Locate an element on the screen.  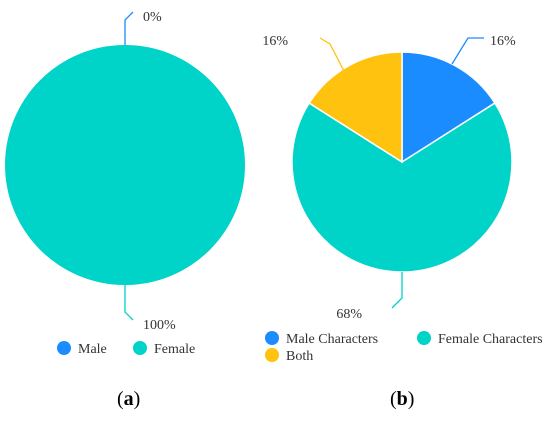
panel-label-a: (a) is located at coordinates (129, 399).